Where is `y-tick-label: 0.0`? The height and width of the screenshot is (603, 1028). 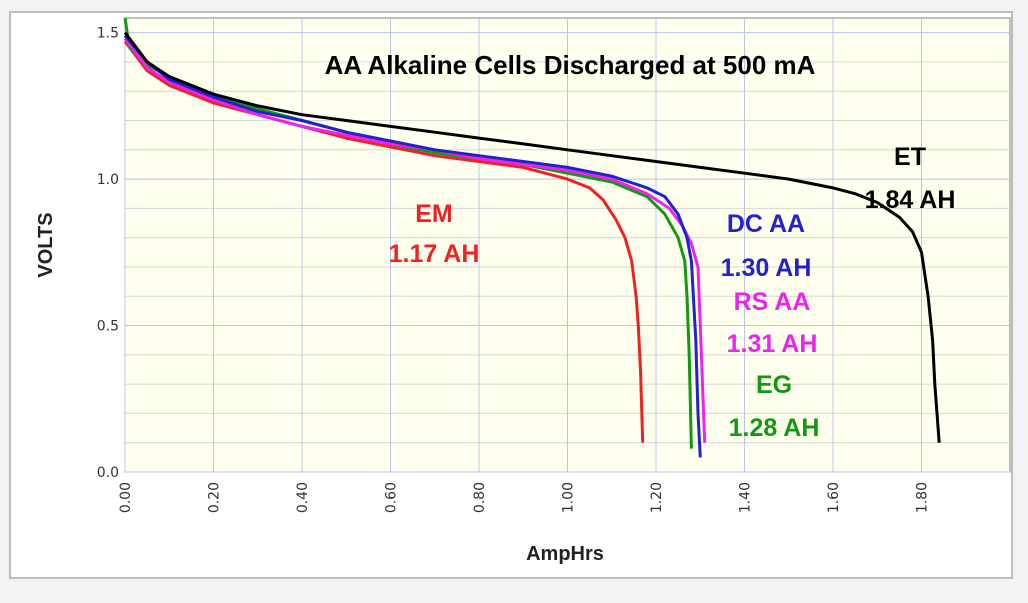 y-tick-label: 0.0 is located at coordinates (108, 473).